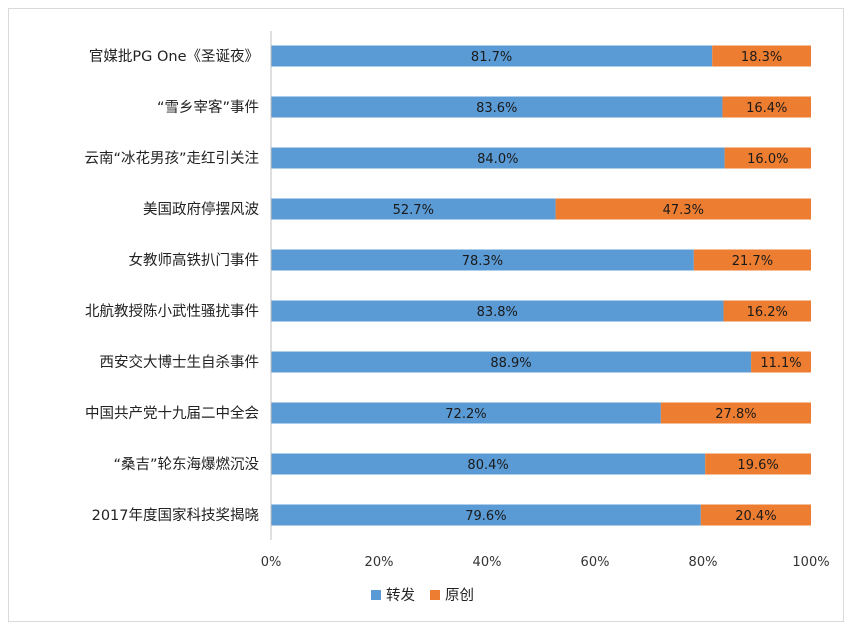 This screenshot has width=854, height=632. I want to click on category-label: 女教师高铁扒门事件, so click(194, 260).